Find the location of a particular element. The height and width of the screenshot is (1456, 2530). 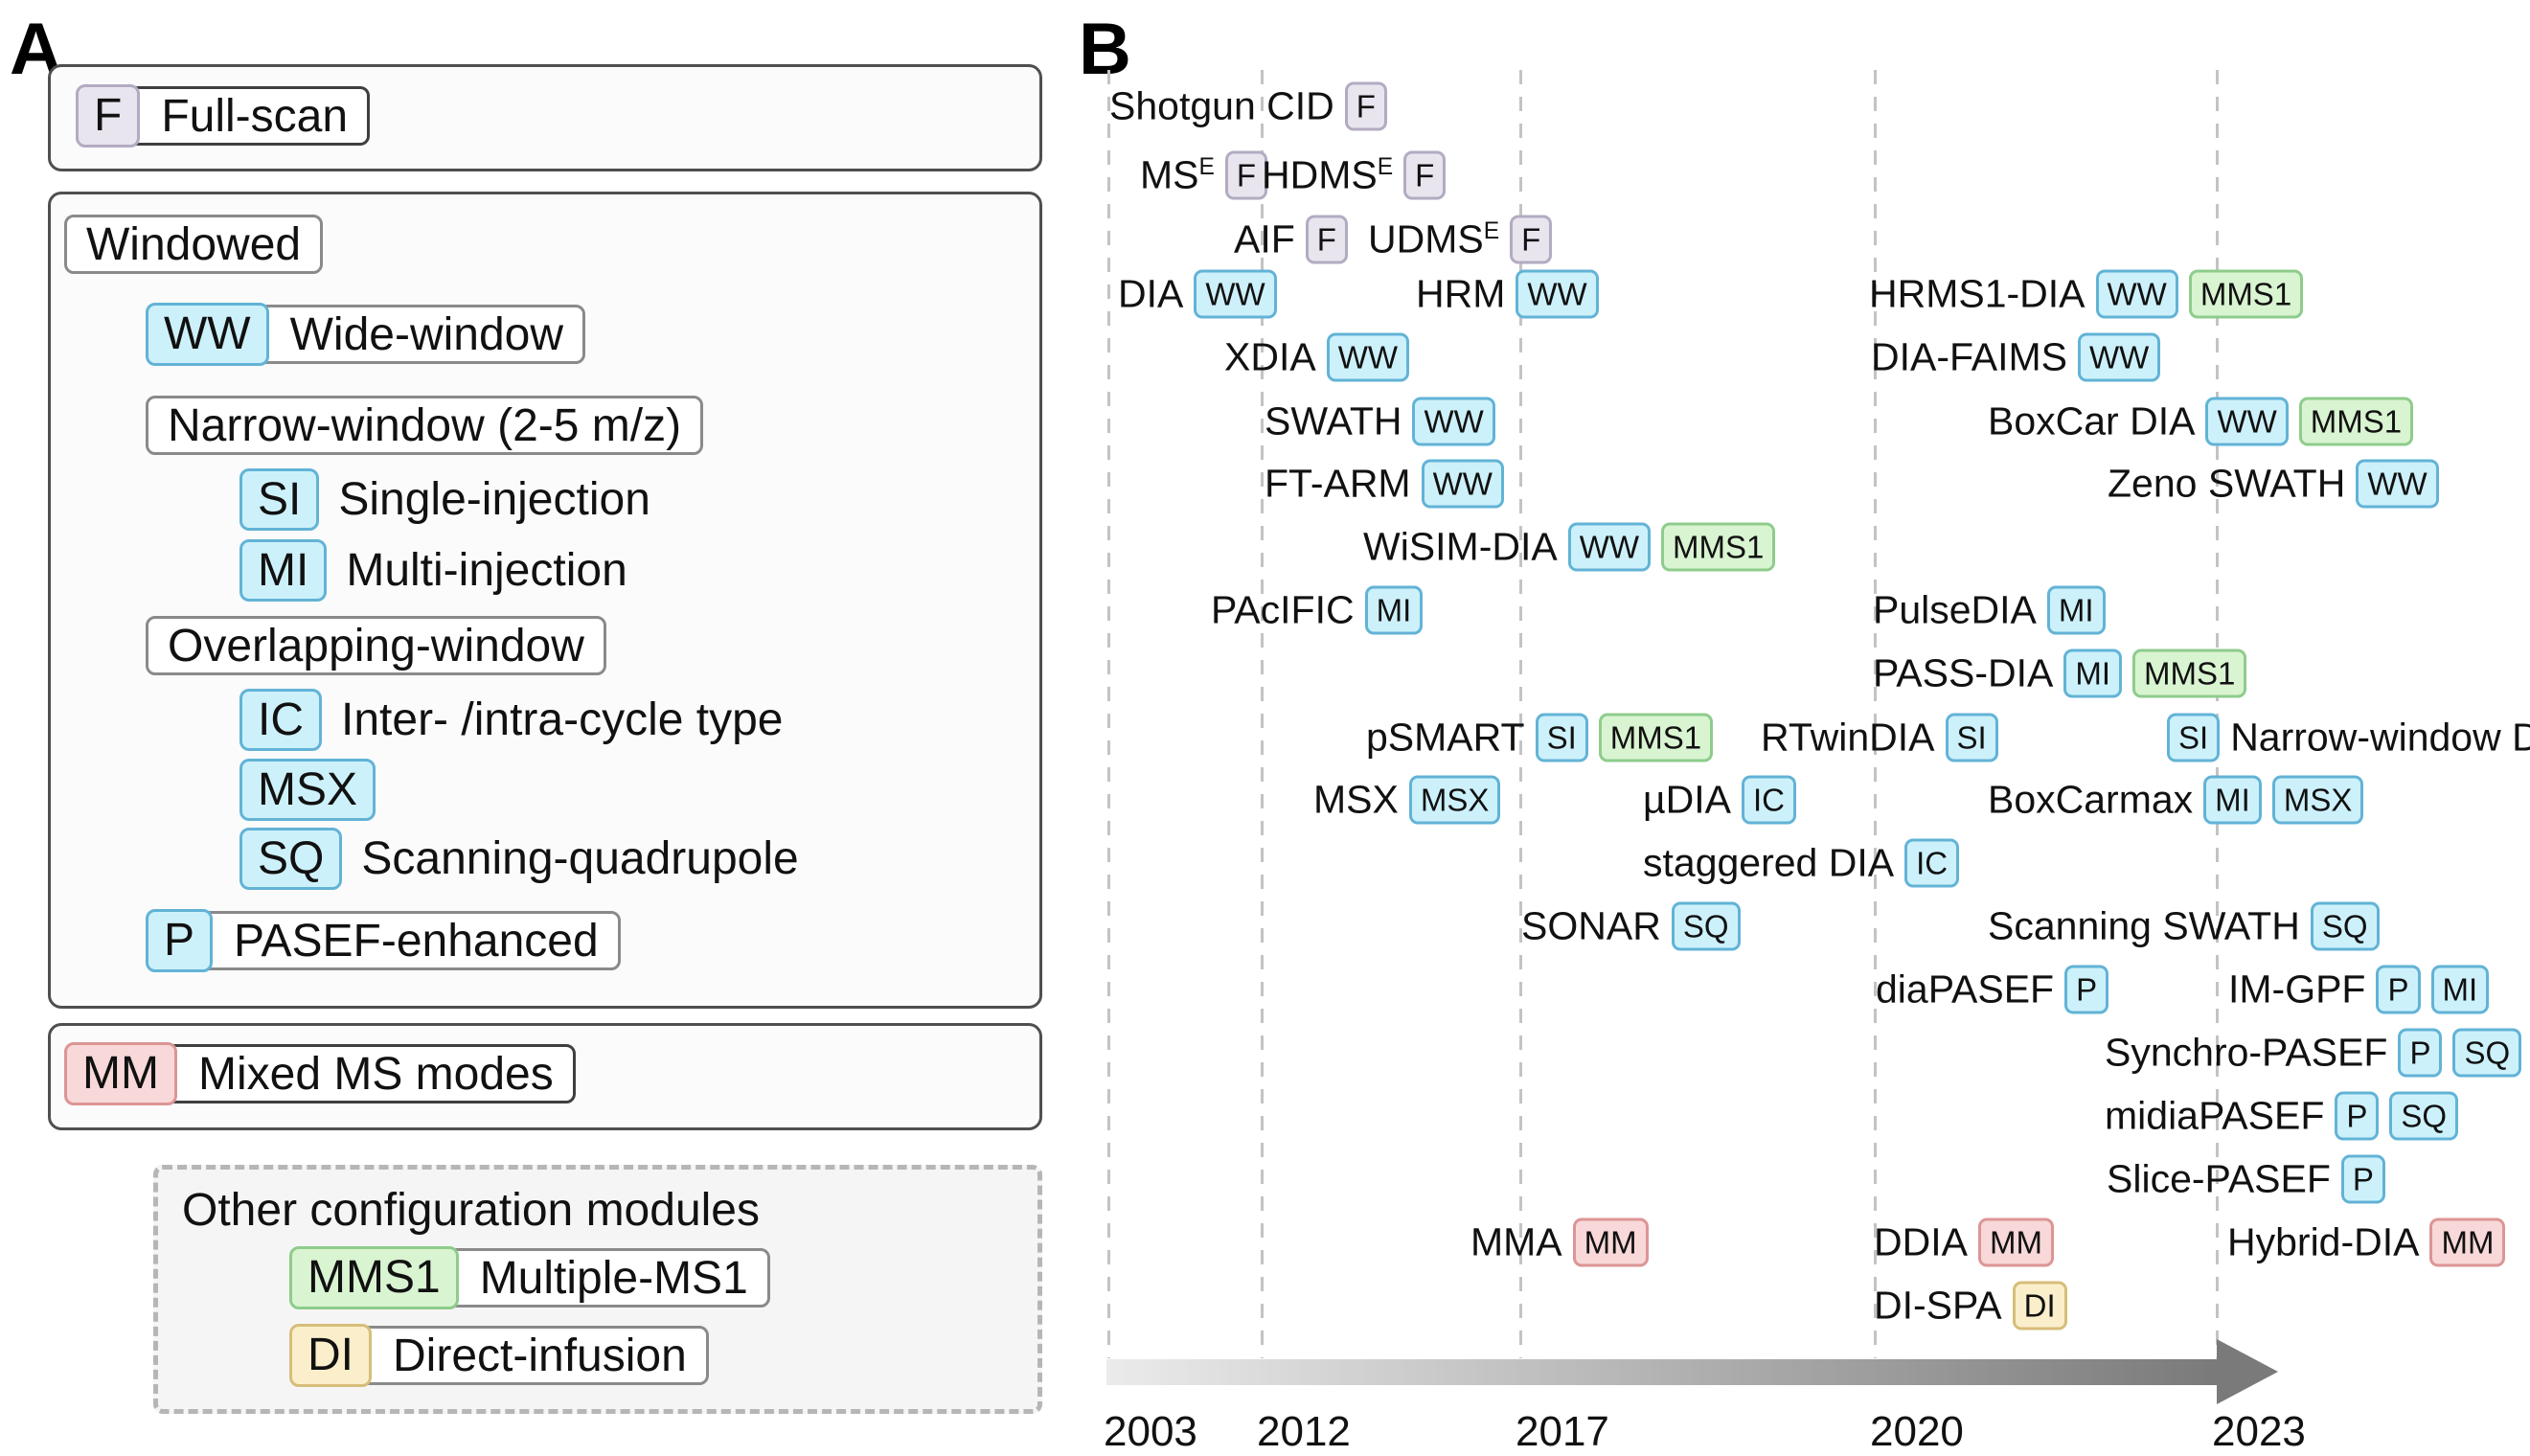

legend-msx-row: MSX is located at coordinates (317, 790).